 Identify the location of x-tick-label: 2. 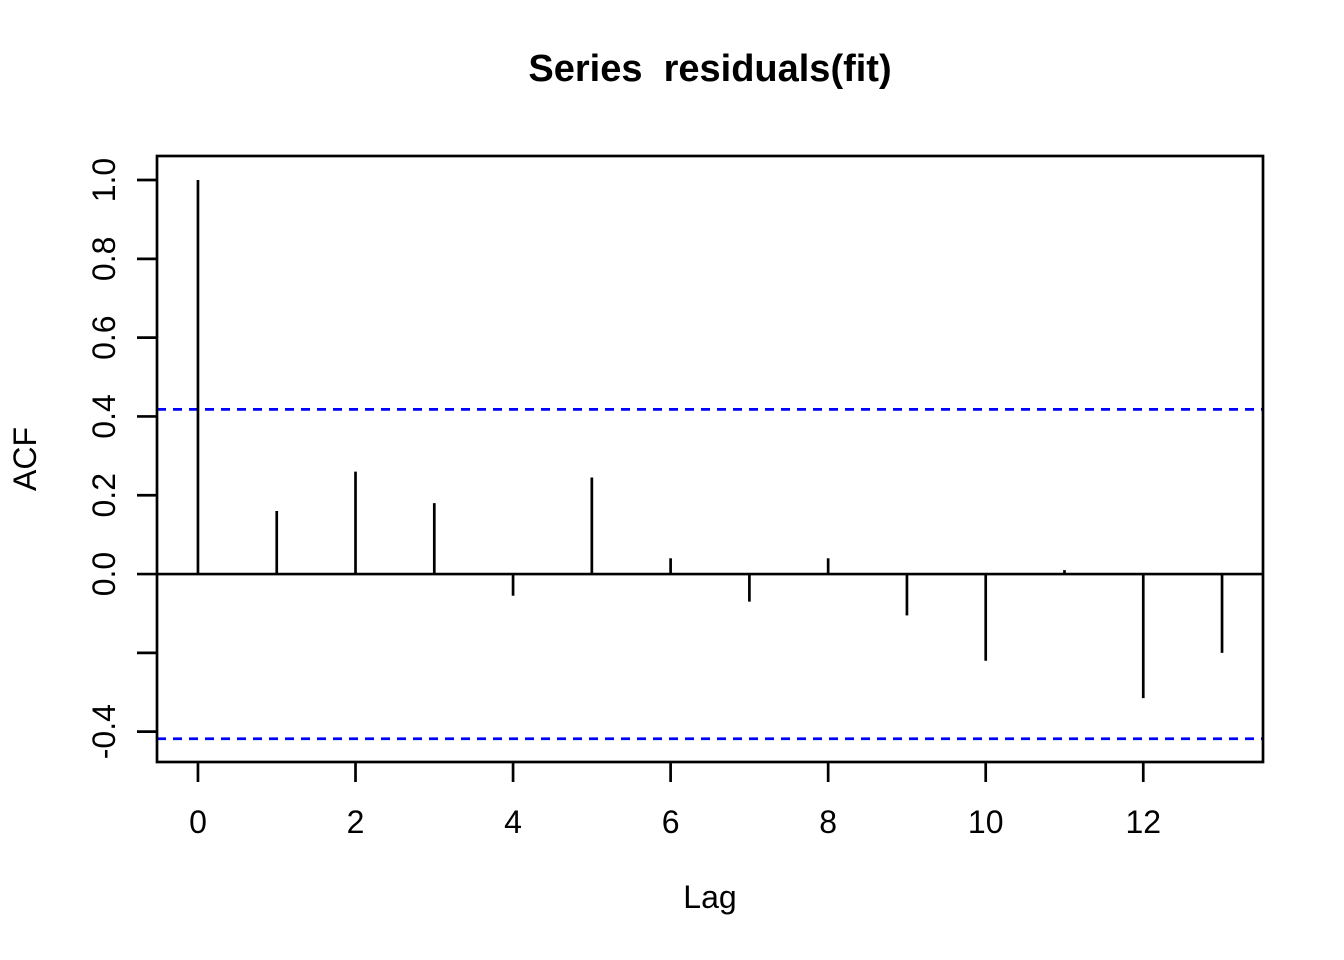
(356, 822).